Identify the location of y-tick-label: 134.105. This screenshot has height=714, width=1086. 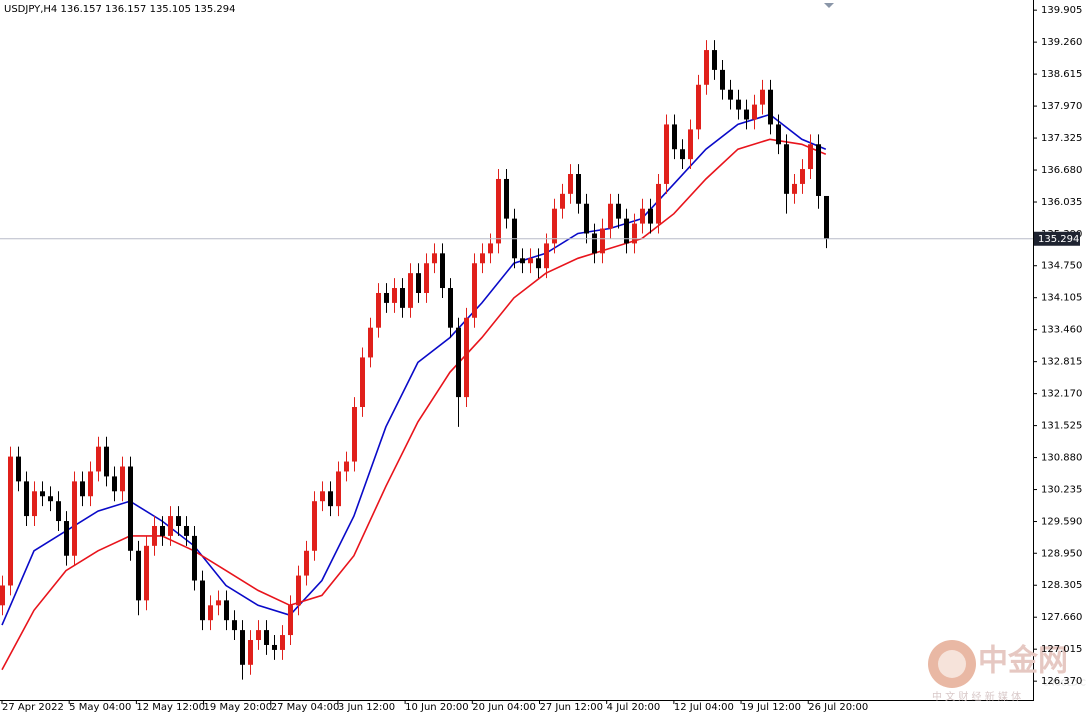
(1061, 298).